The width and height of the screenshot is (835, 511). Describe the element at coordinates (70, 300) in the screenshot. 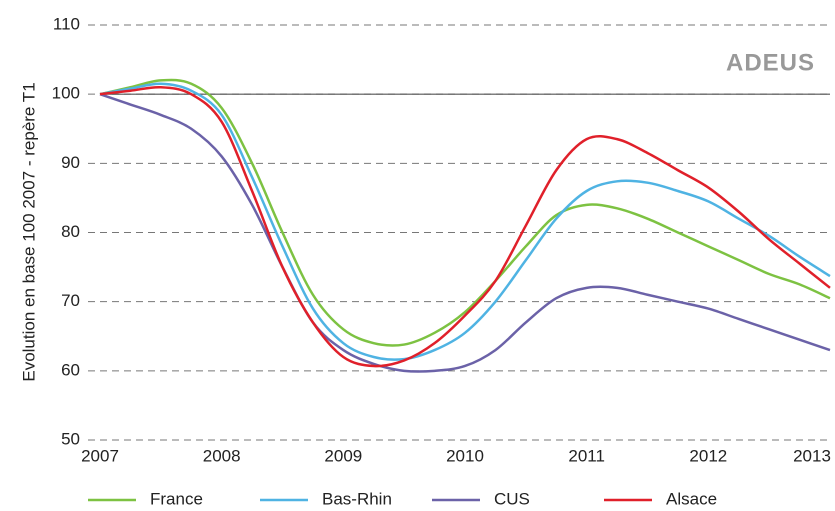

I see `y-tick-label: 70` at that location.